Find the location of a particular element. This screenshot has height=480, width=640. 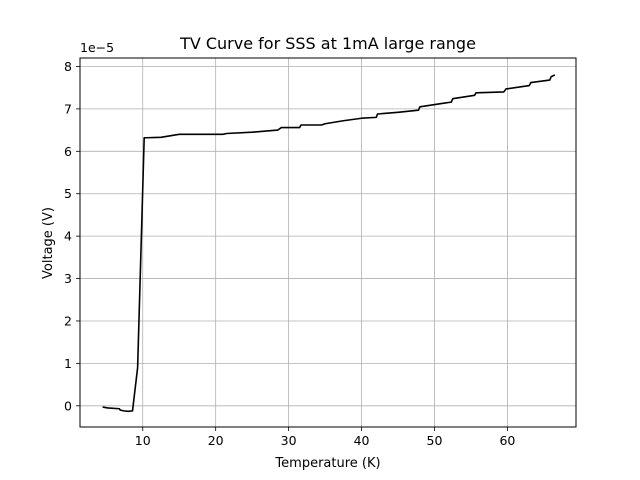

y-axis-offset-label: 1e−5 is located at coordinates (97, 47).